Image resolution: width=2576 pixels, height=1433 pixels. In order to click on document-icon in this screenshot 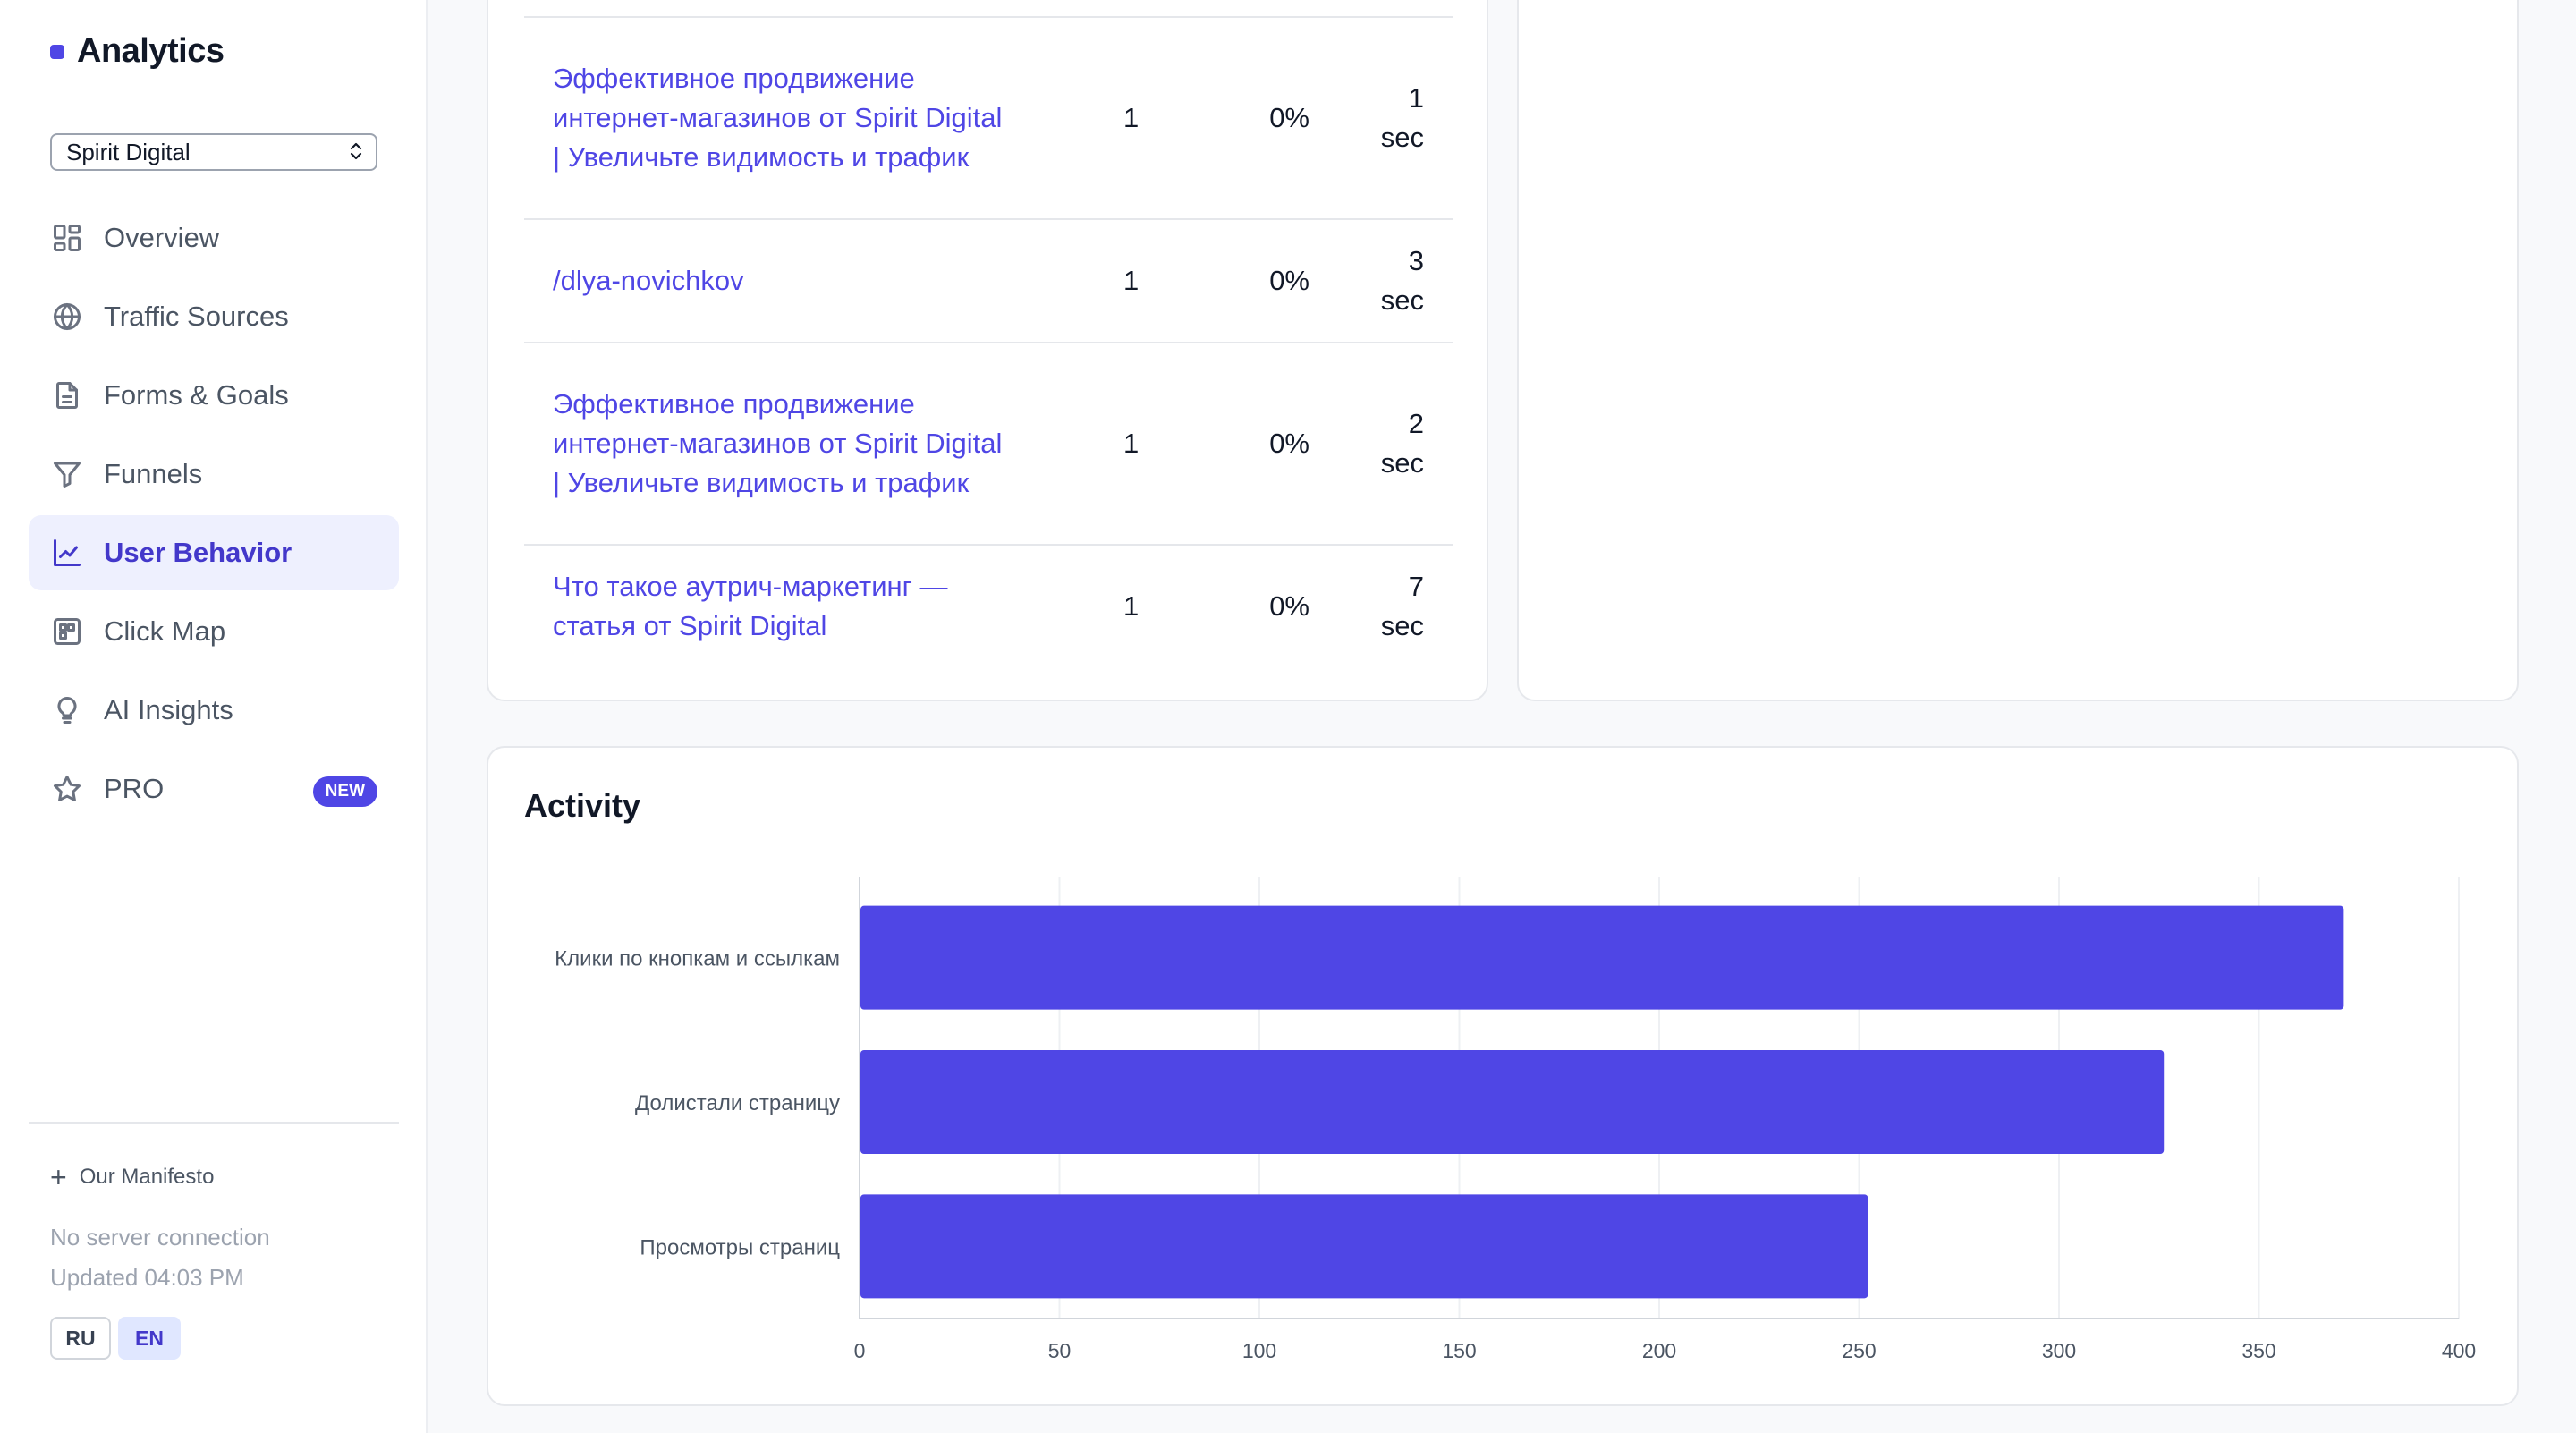, I will do `click(67, 395)`.